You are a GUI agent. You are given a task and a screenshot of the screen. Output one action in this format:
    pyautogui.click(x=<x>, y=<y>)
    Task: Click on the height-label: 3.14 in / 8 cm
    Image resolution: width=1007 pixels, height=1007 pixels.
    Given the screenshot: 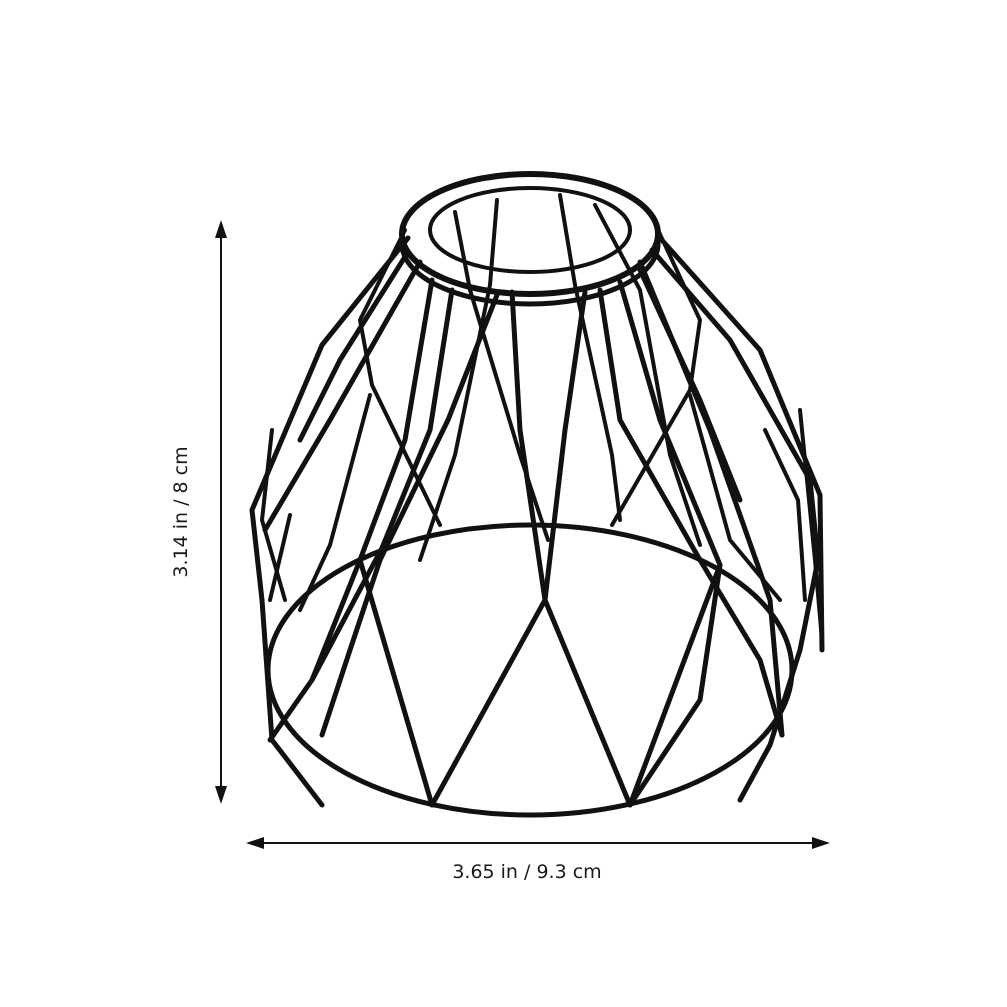 What is the action you would take?
    pyautogui.click(x=181, y=511)
    